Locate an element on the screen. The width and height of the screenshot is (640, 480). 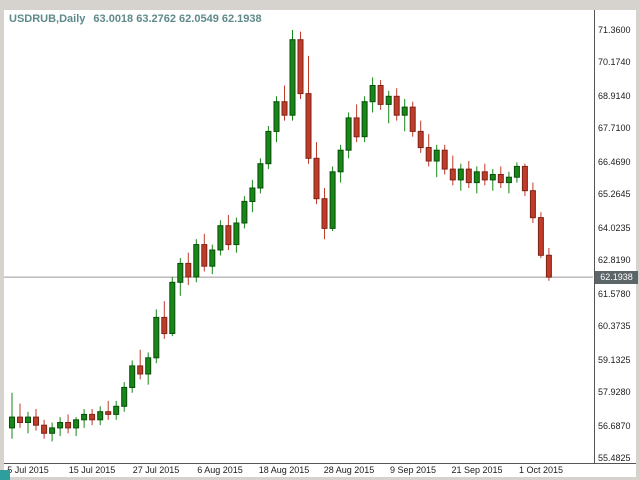
time-axis-label: 1 Oct 2015 is located at coordinates (541, 470).